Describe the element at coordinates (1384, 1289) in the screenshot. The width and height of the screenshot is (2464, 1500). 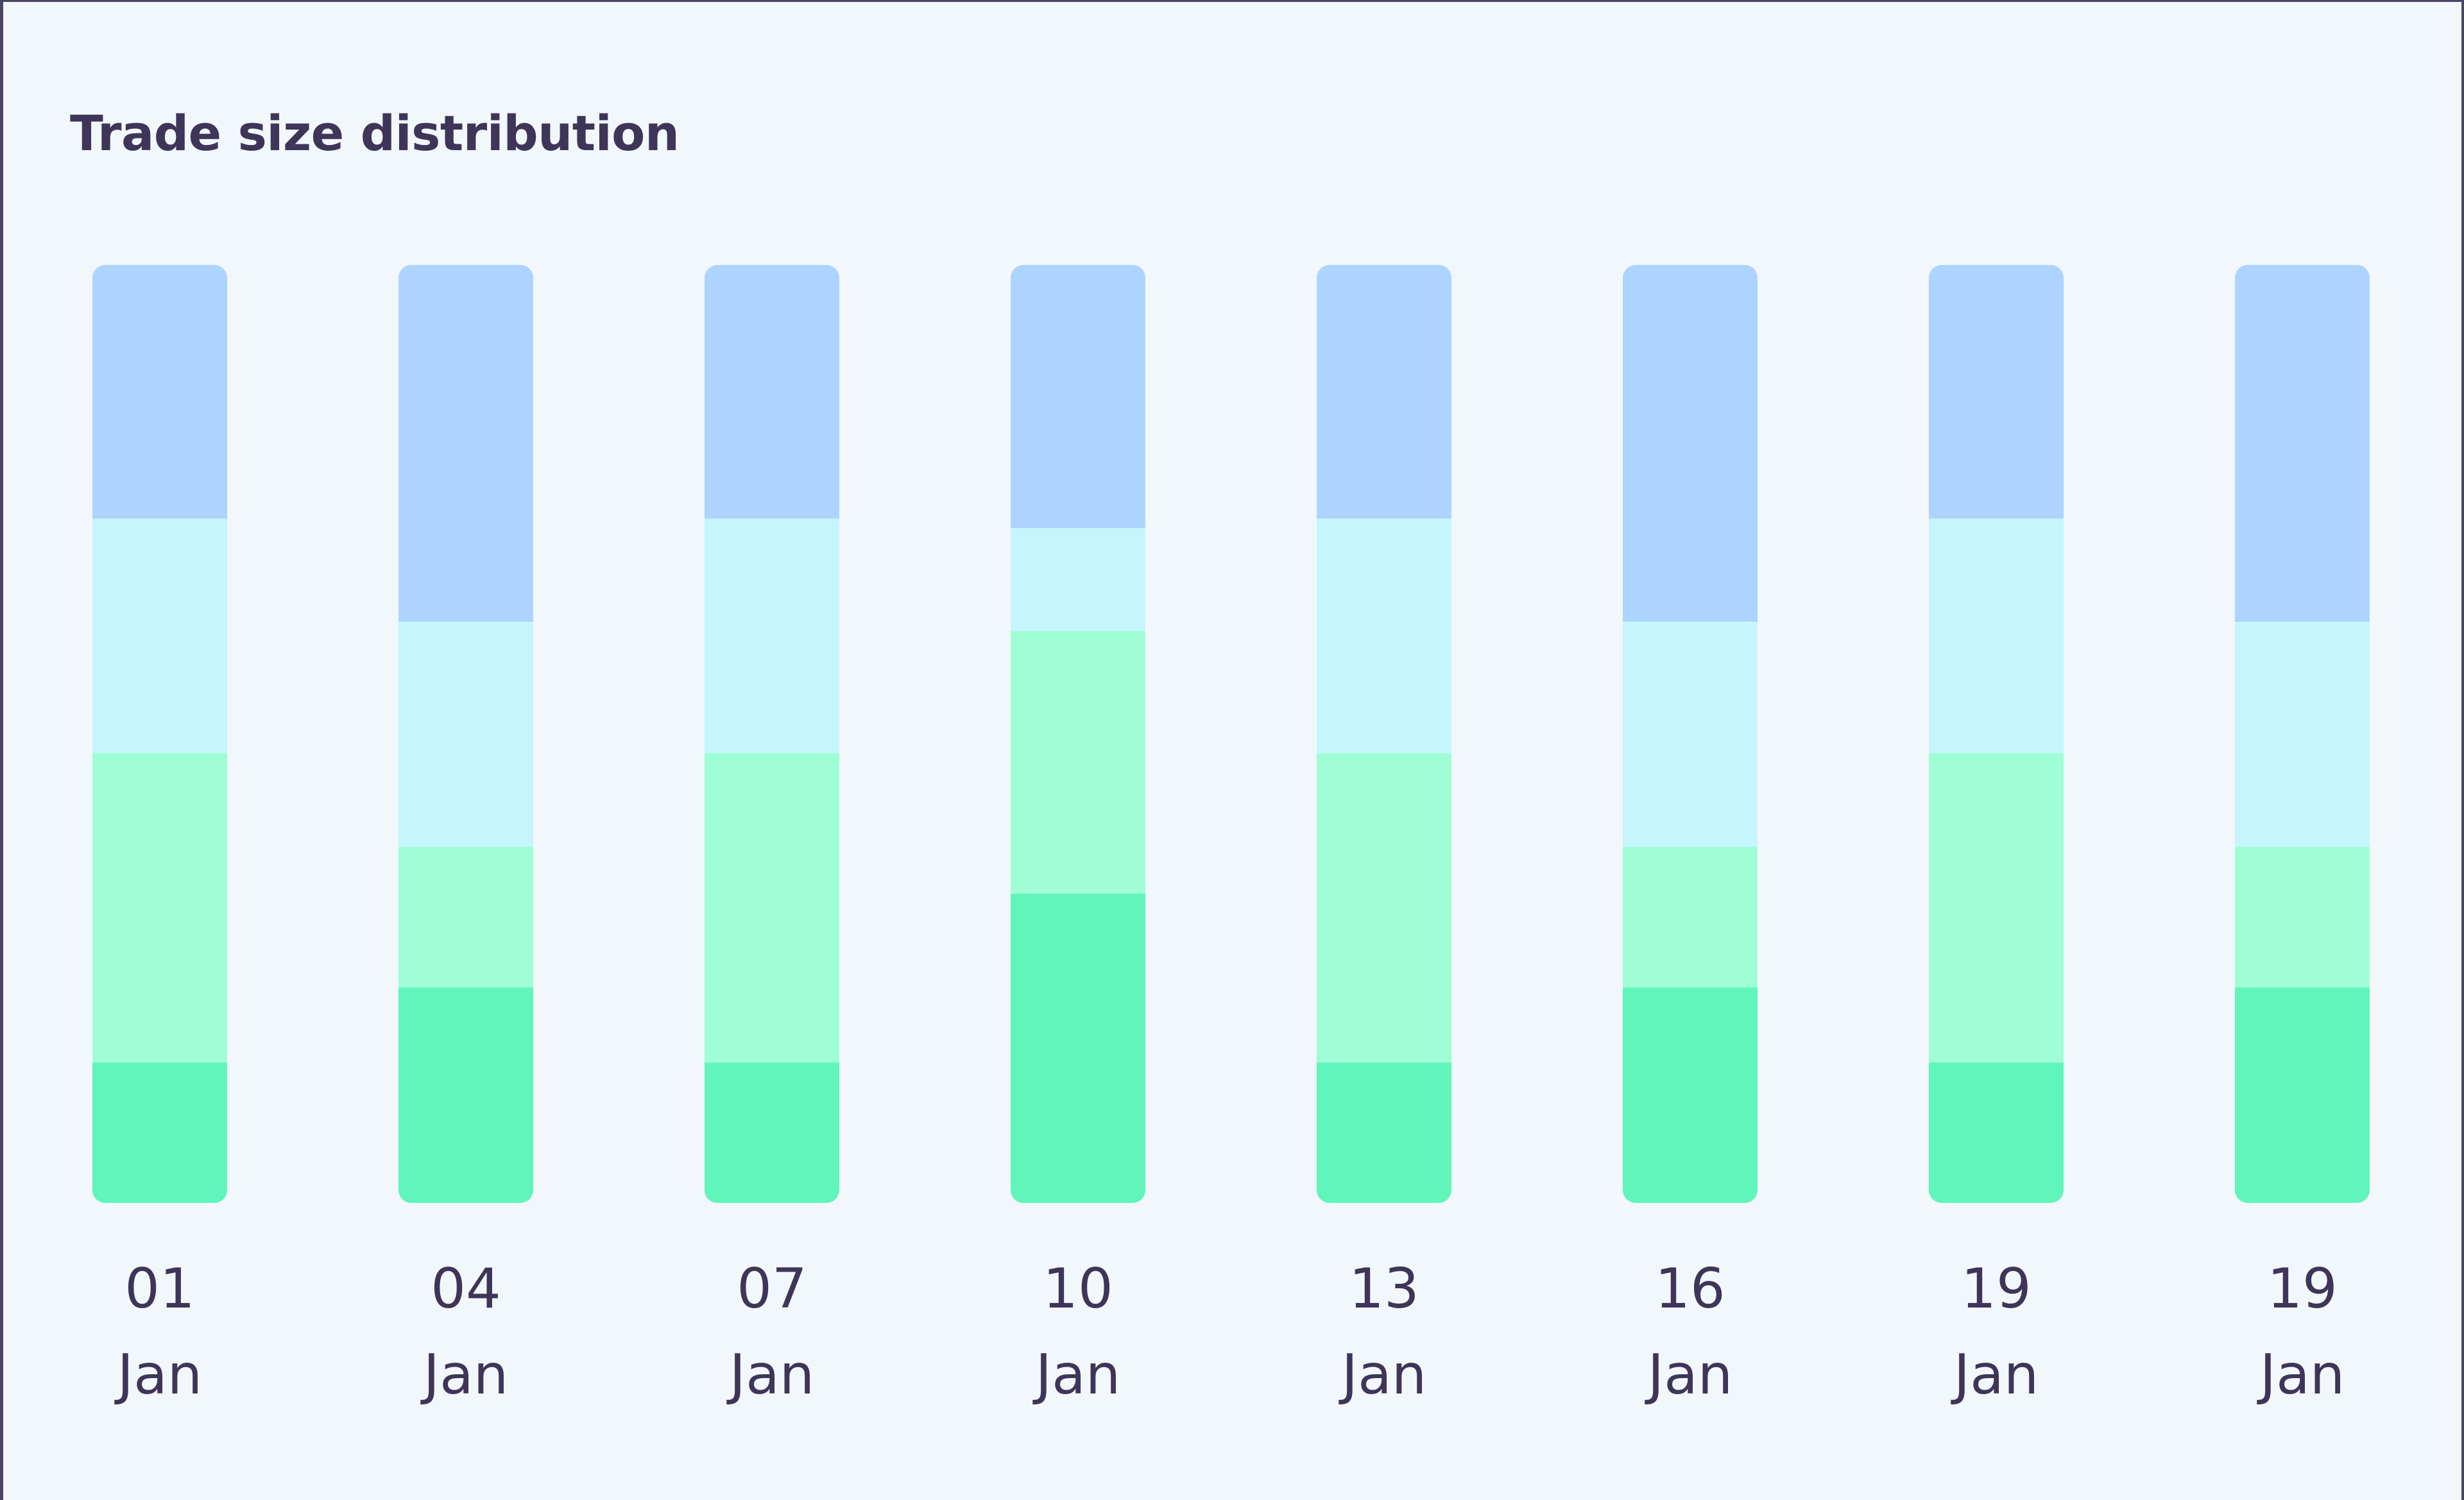
I see `x-tick-day-label: 13` at that location.